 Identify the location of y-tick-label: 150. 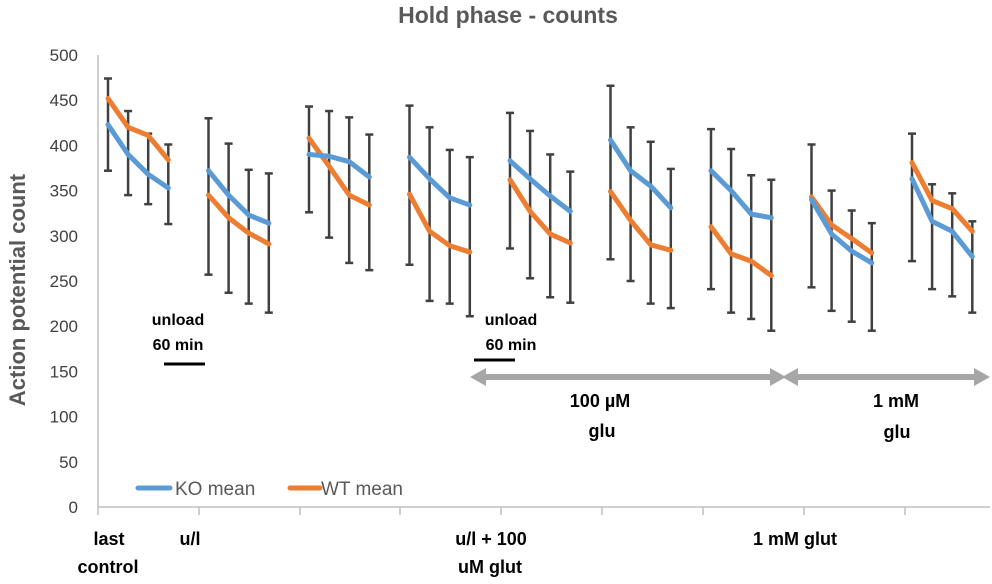
(64, 371).